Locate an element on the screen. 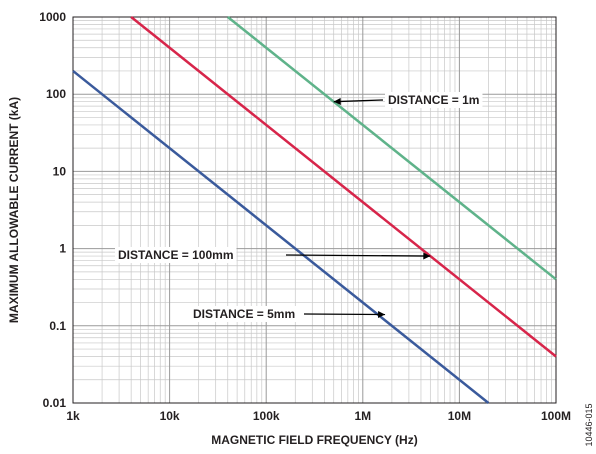 The image size is (596, 454). x-axis-title: MAGNETIC FIELD FREQUENCY (Hz) is located at coordinates (314, 440).